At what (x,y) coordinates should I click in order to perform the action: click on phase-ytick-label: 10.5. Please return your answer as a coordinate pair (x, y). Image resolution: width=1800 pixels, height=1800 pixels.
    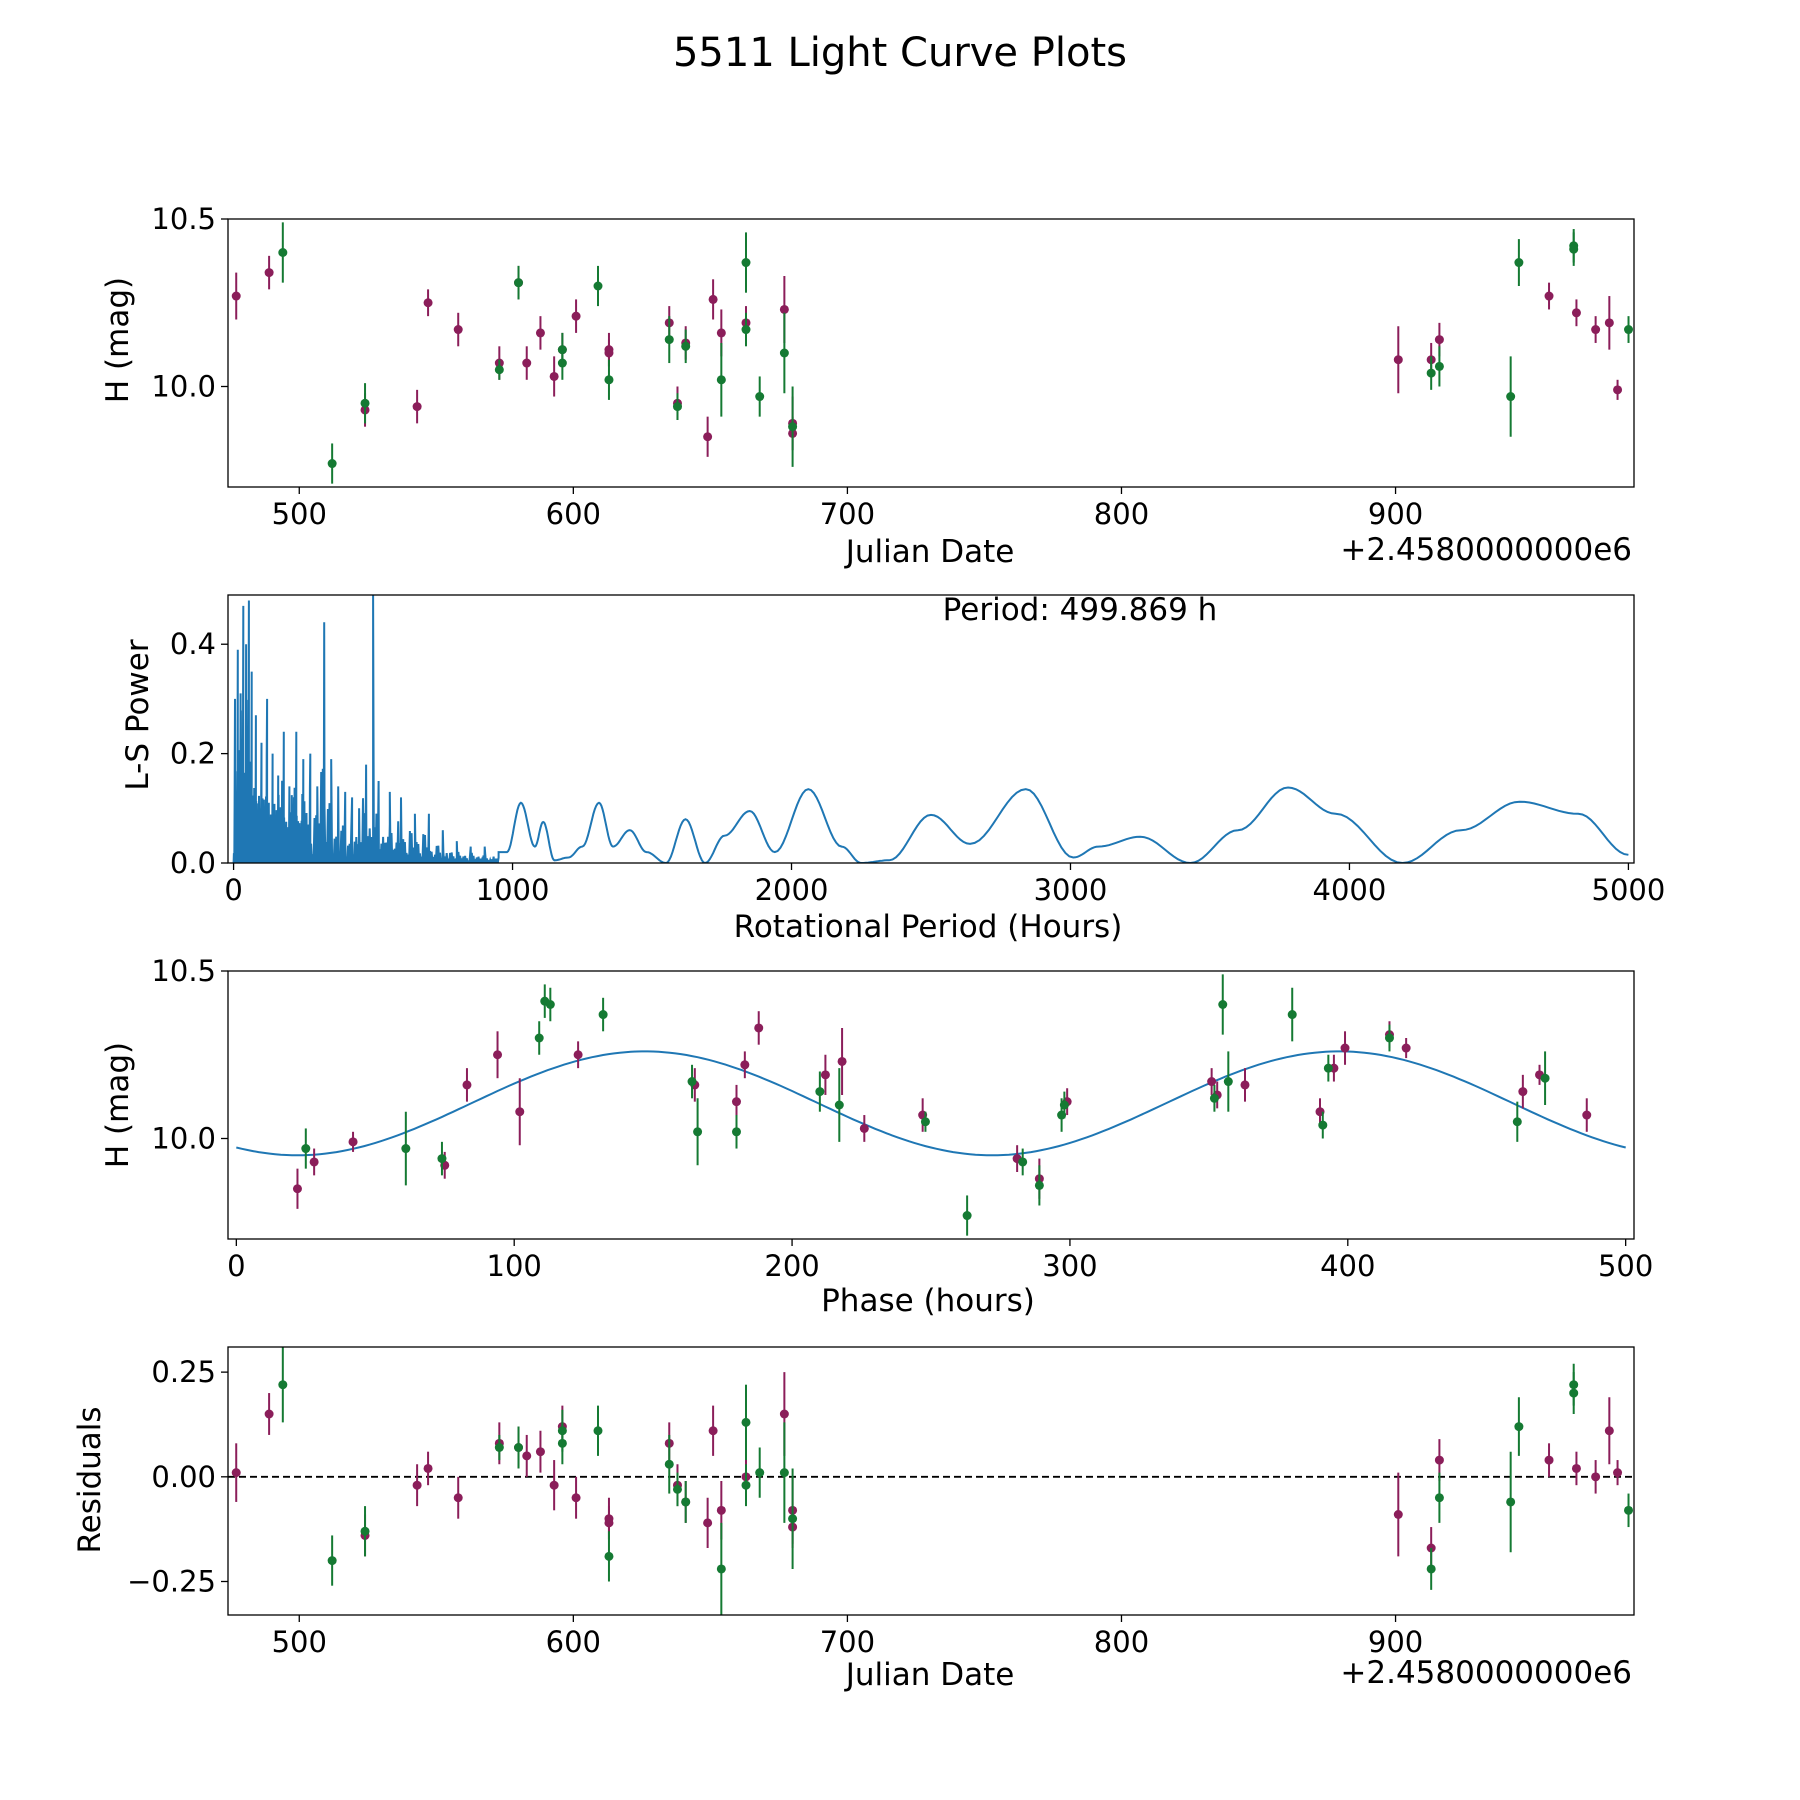
    Looking at the image, I should click on (183, 971).